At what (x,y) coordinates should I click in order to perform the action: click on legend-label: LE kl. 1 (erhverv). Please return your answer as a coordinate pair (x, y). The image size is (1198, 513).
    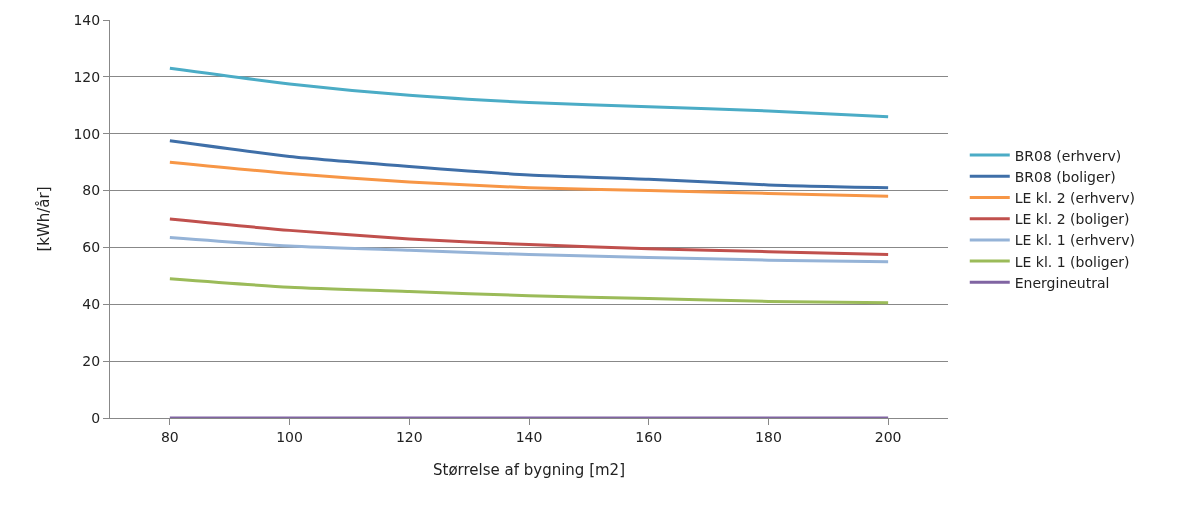
    Looking at the image, I should click on (1074, 240).